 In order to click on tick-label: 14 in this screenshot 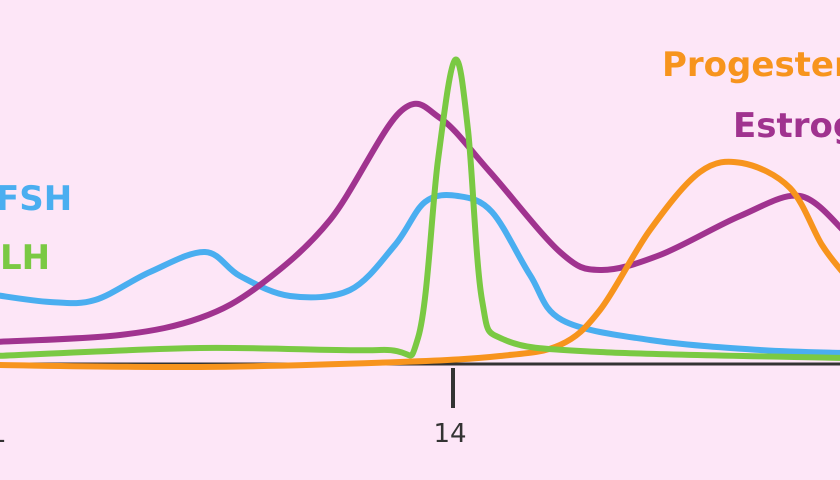, I will do `click(449, 434)`.